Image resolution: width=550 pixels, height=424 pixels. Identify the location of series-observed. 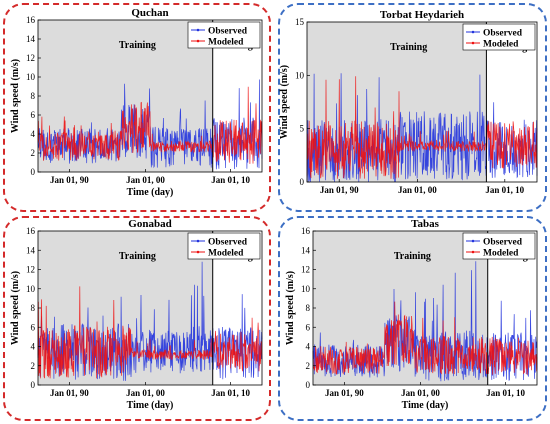
(150, 321).